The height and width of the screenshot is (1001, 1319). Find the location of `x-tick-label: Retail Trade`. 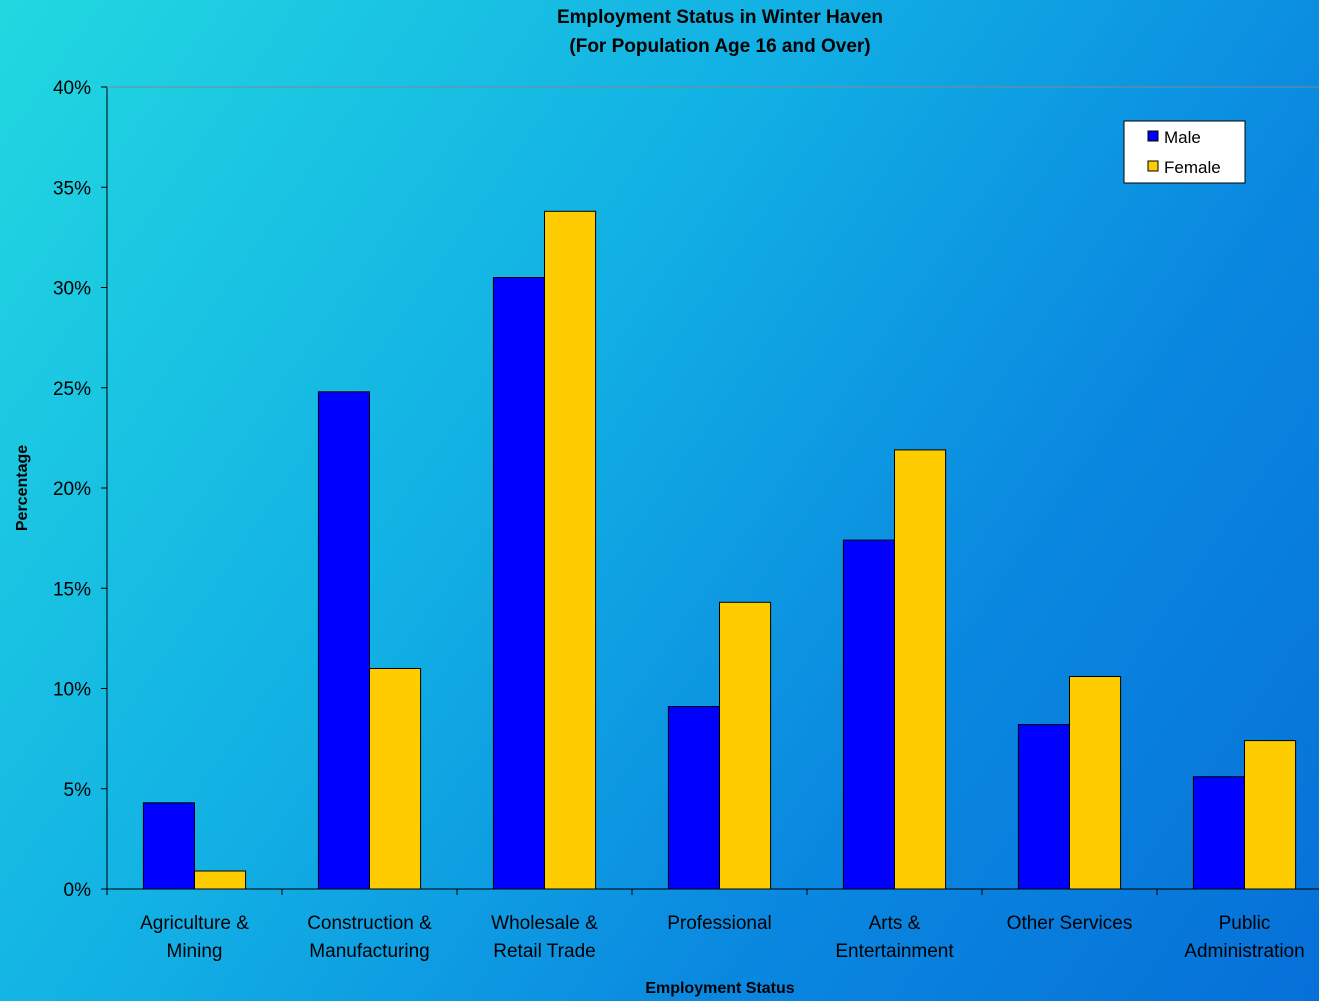

x-tick-label: Retail Trade is located at coordinates (544, 951).